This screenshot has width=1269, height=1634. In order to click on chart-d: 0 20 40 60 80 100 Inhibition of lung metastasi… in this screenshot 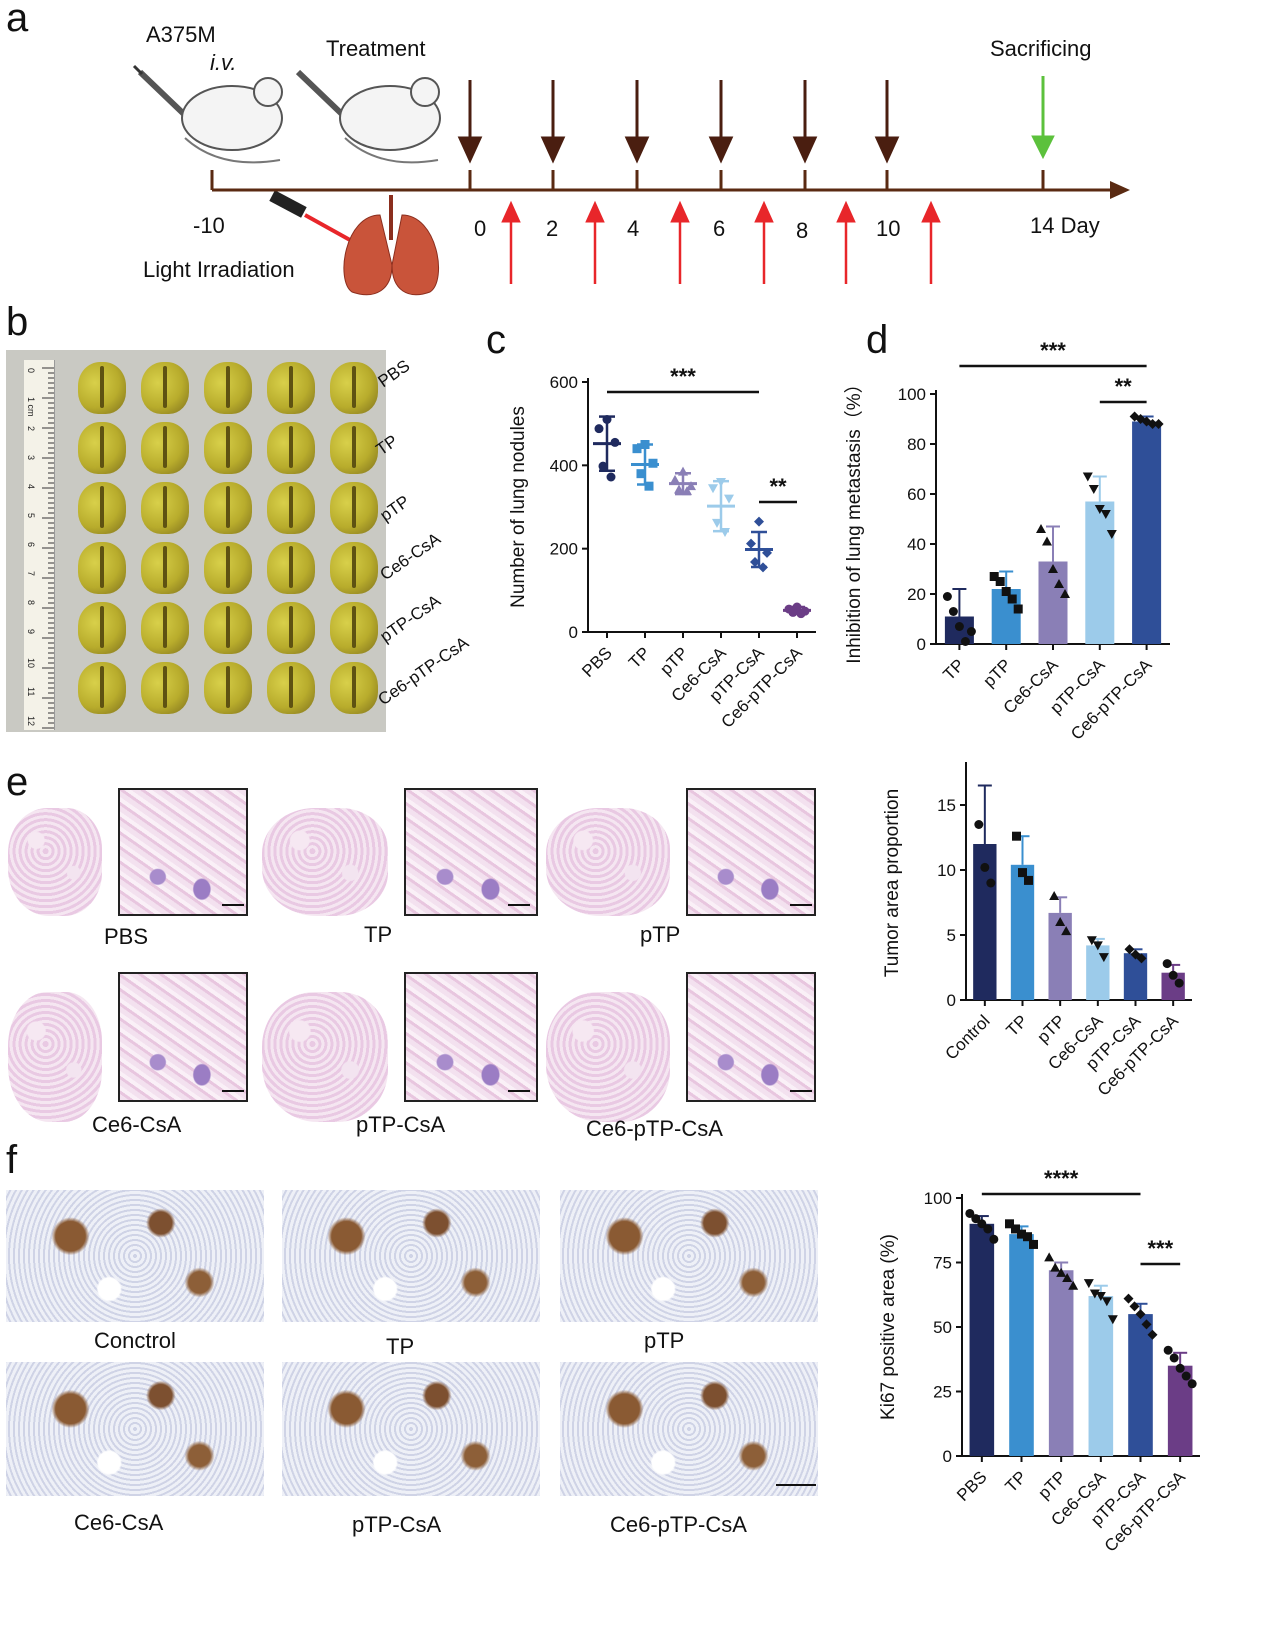, I will do `click(1006, 541)`.